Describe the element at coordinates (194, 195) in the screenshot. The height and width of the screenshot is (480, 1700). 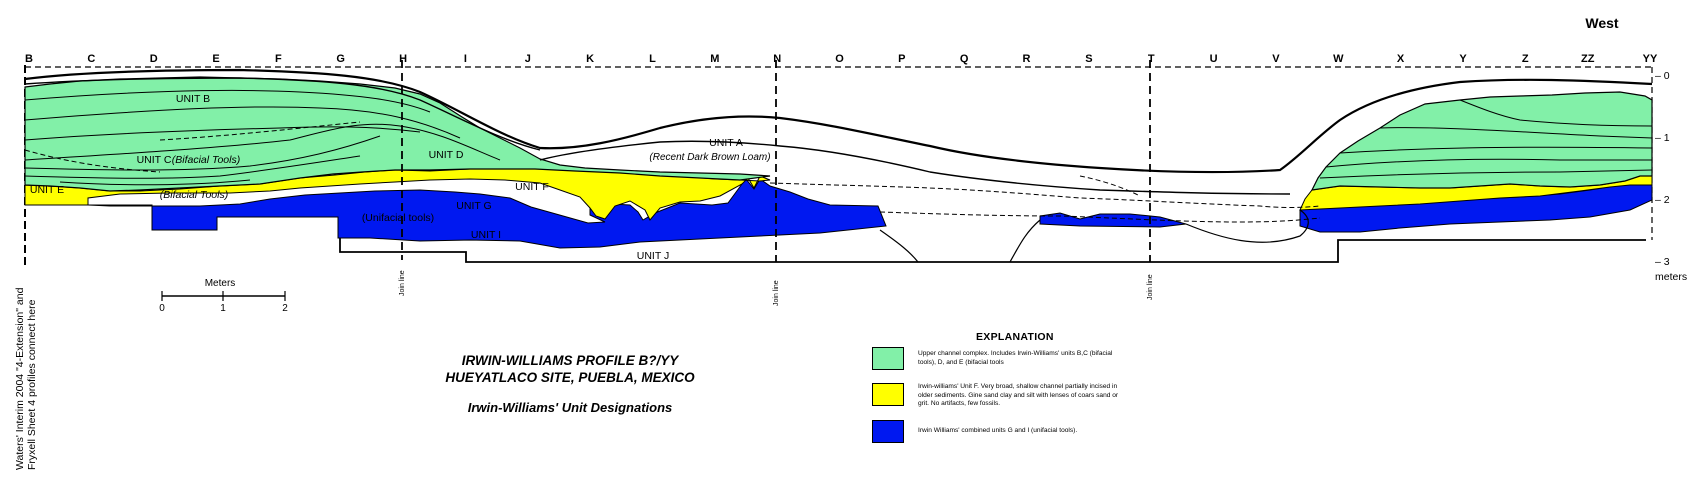
I see `unit-e-desc: (Bifacial Tools)` at that location.